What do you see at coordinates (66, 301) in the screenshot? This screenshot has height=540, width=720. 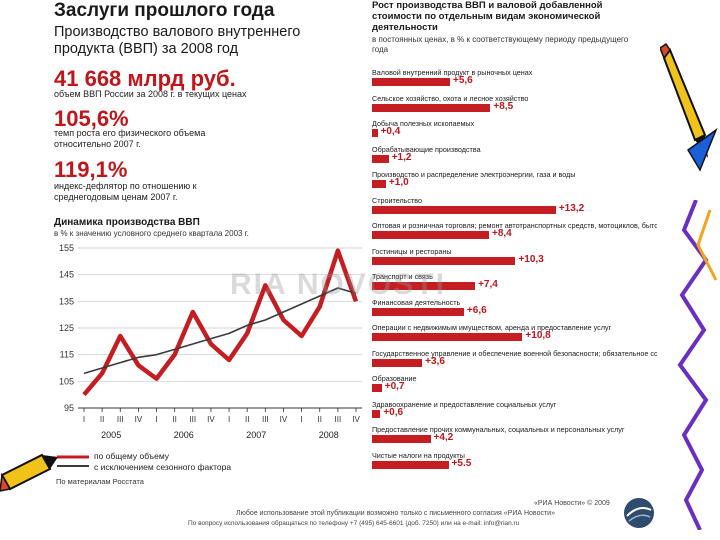 I see `y-tick-label: 135` at bounding box center [66, 301].